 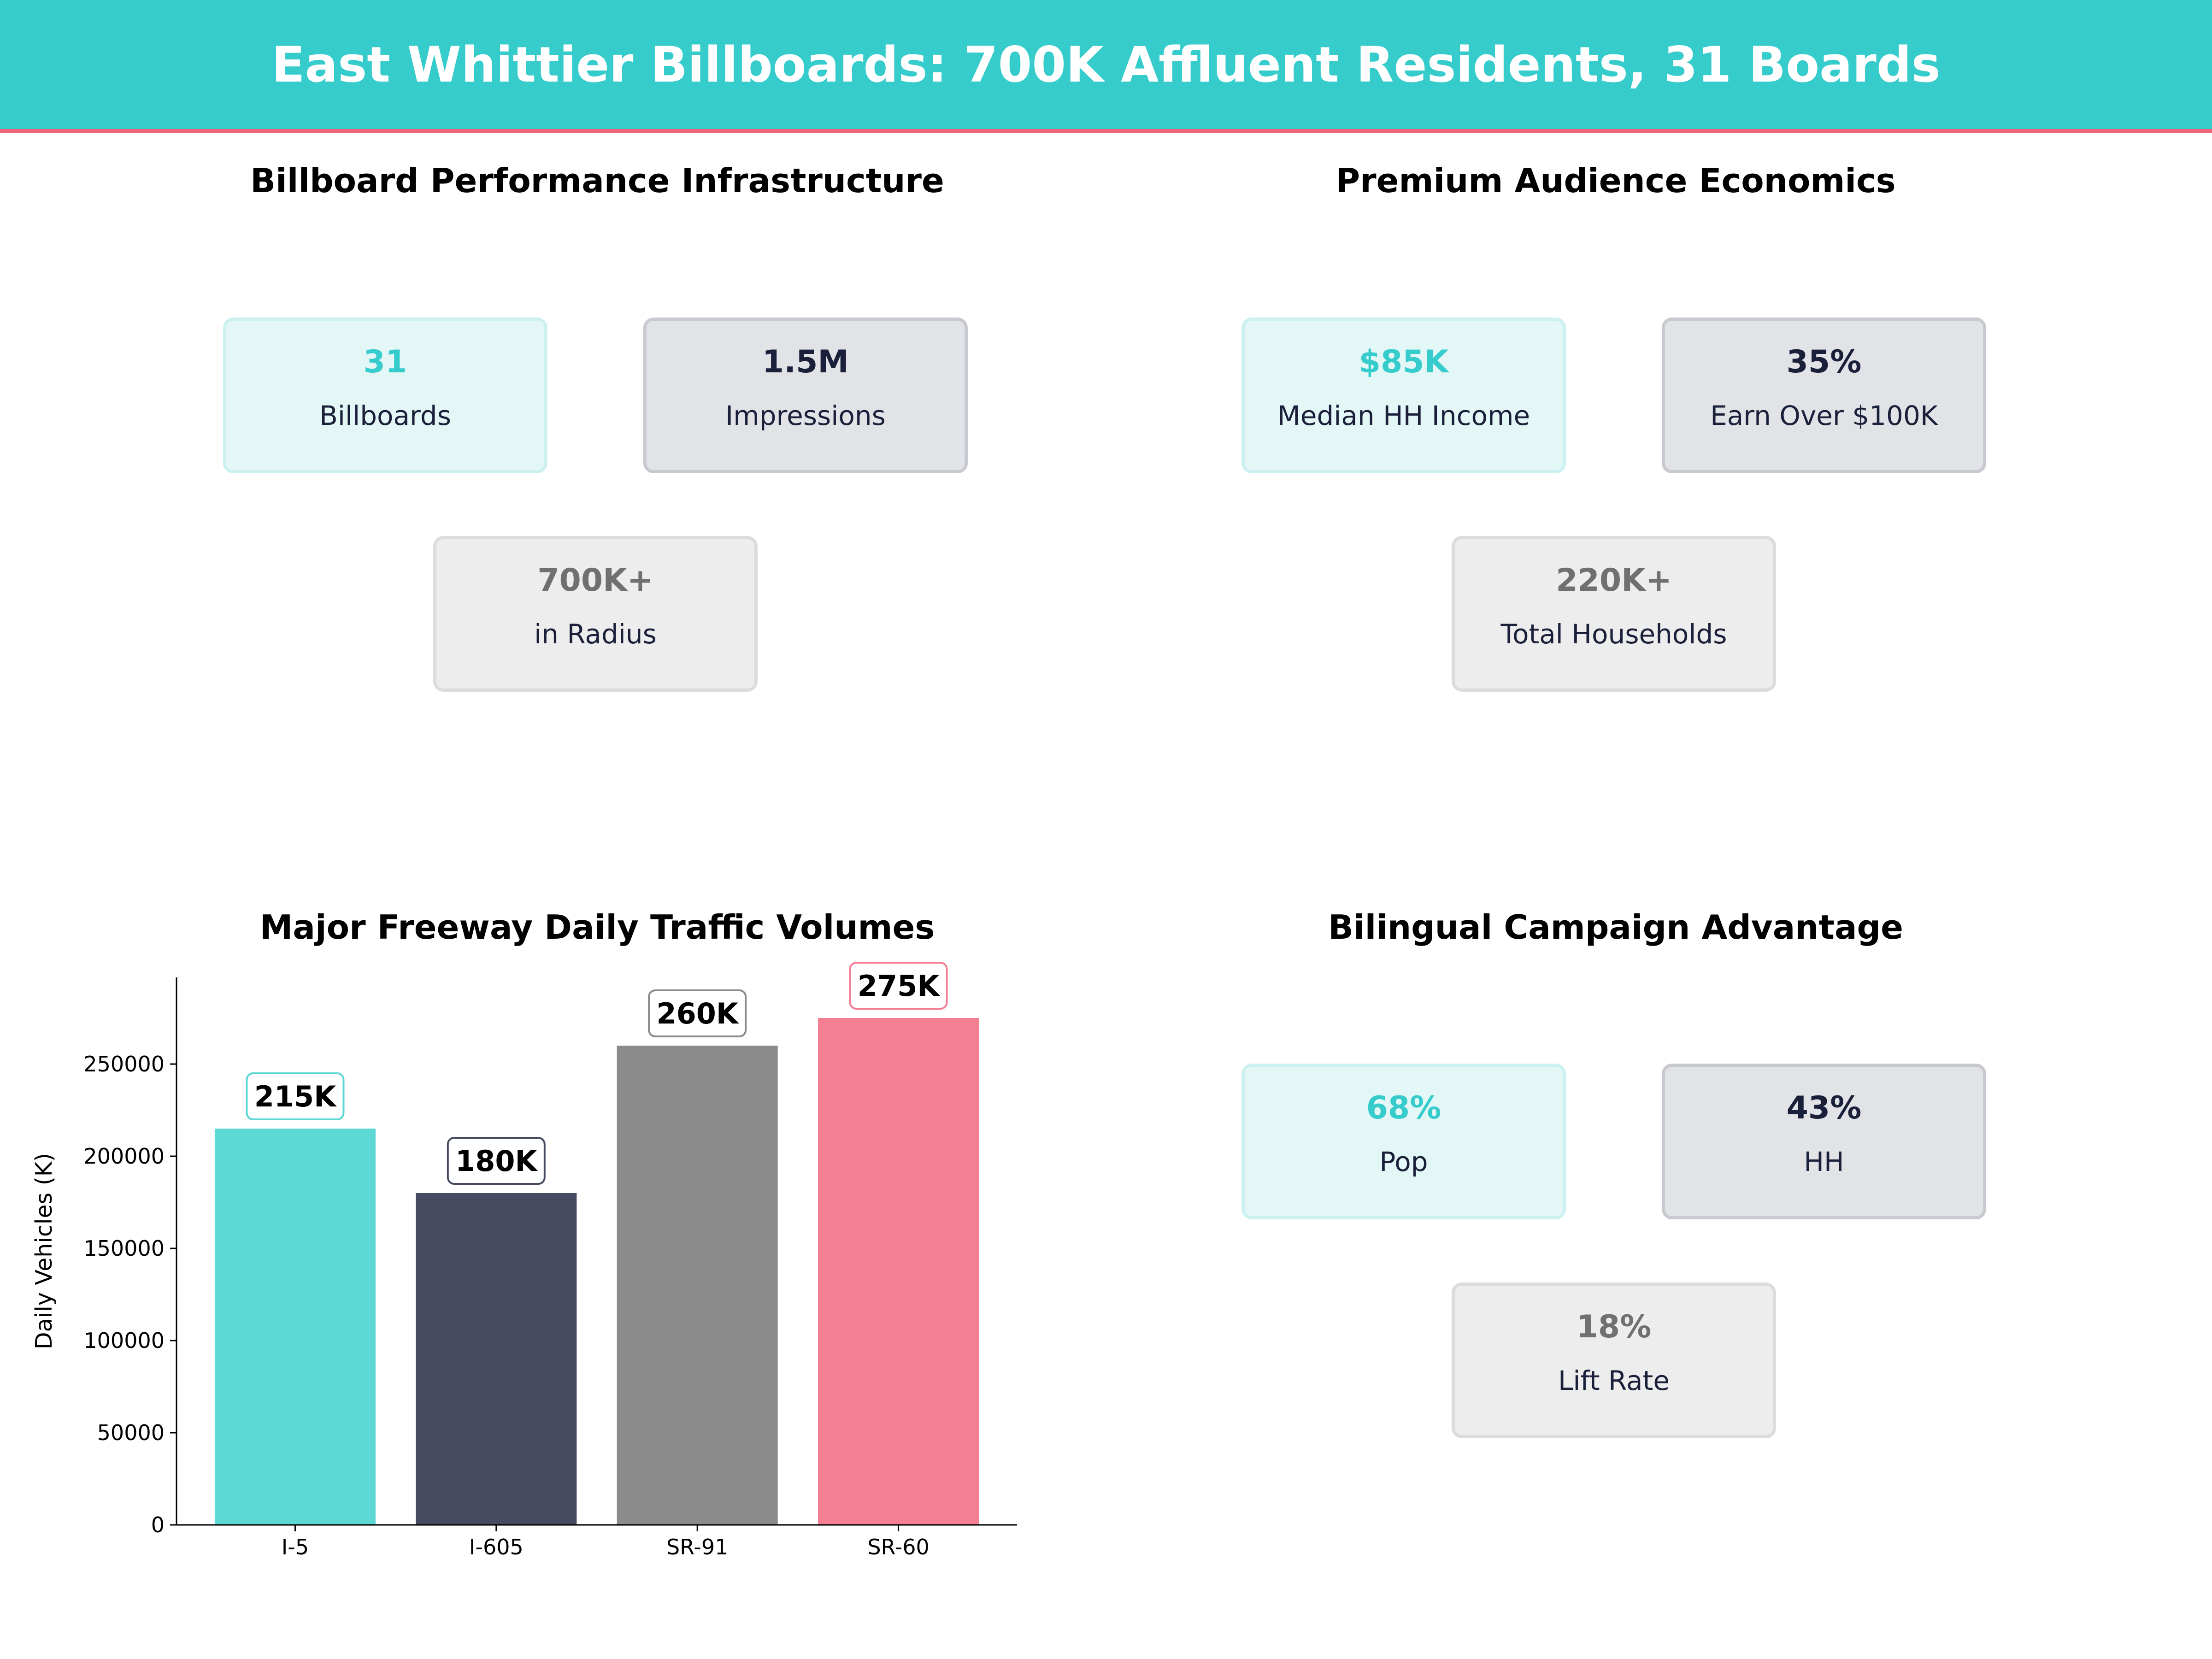 I want to click on x-tick-label: SR-91, so click(x=697, y=1547).